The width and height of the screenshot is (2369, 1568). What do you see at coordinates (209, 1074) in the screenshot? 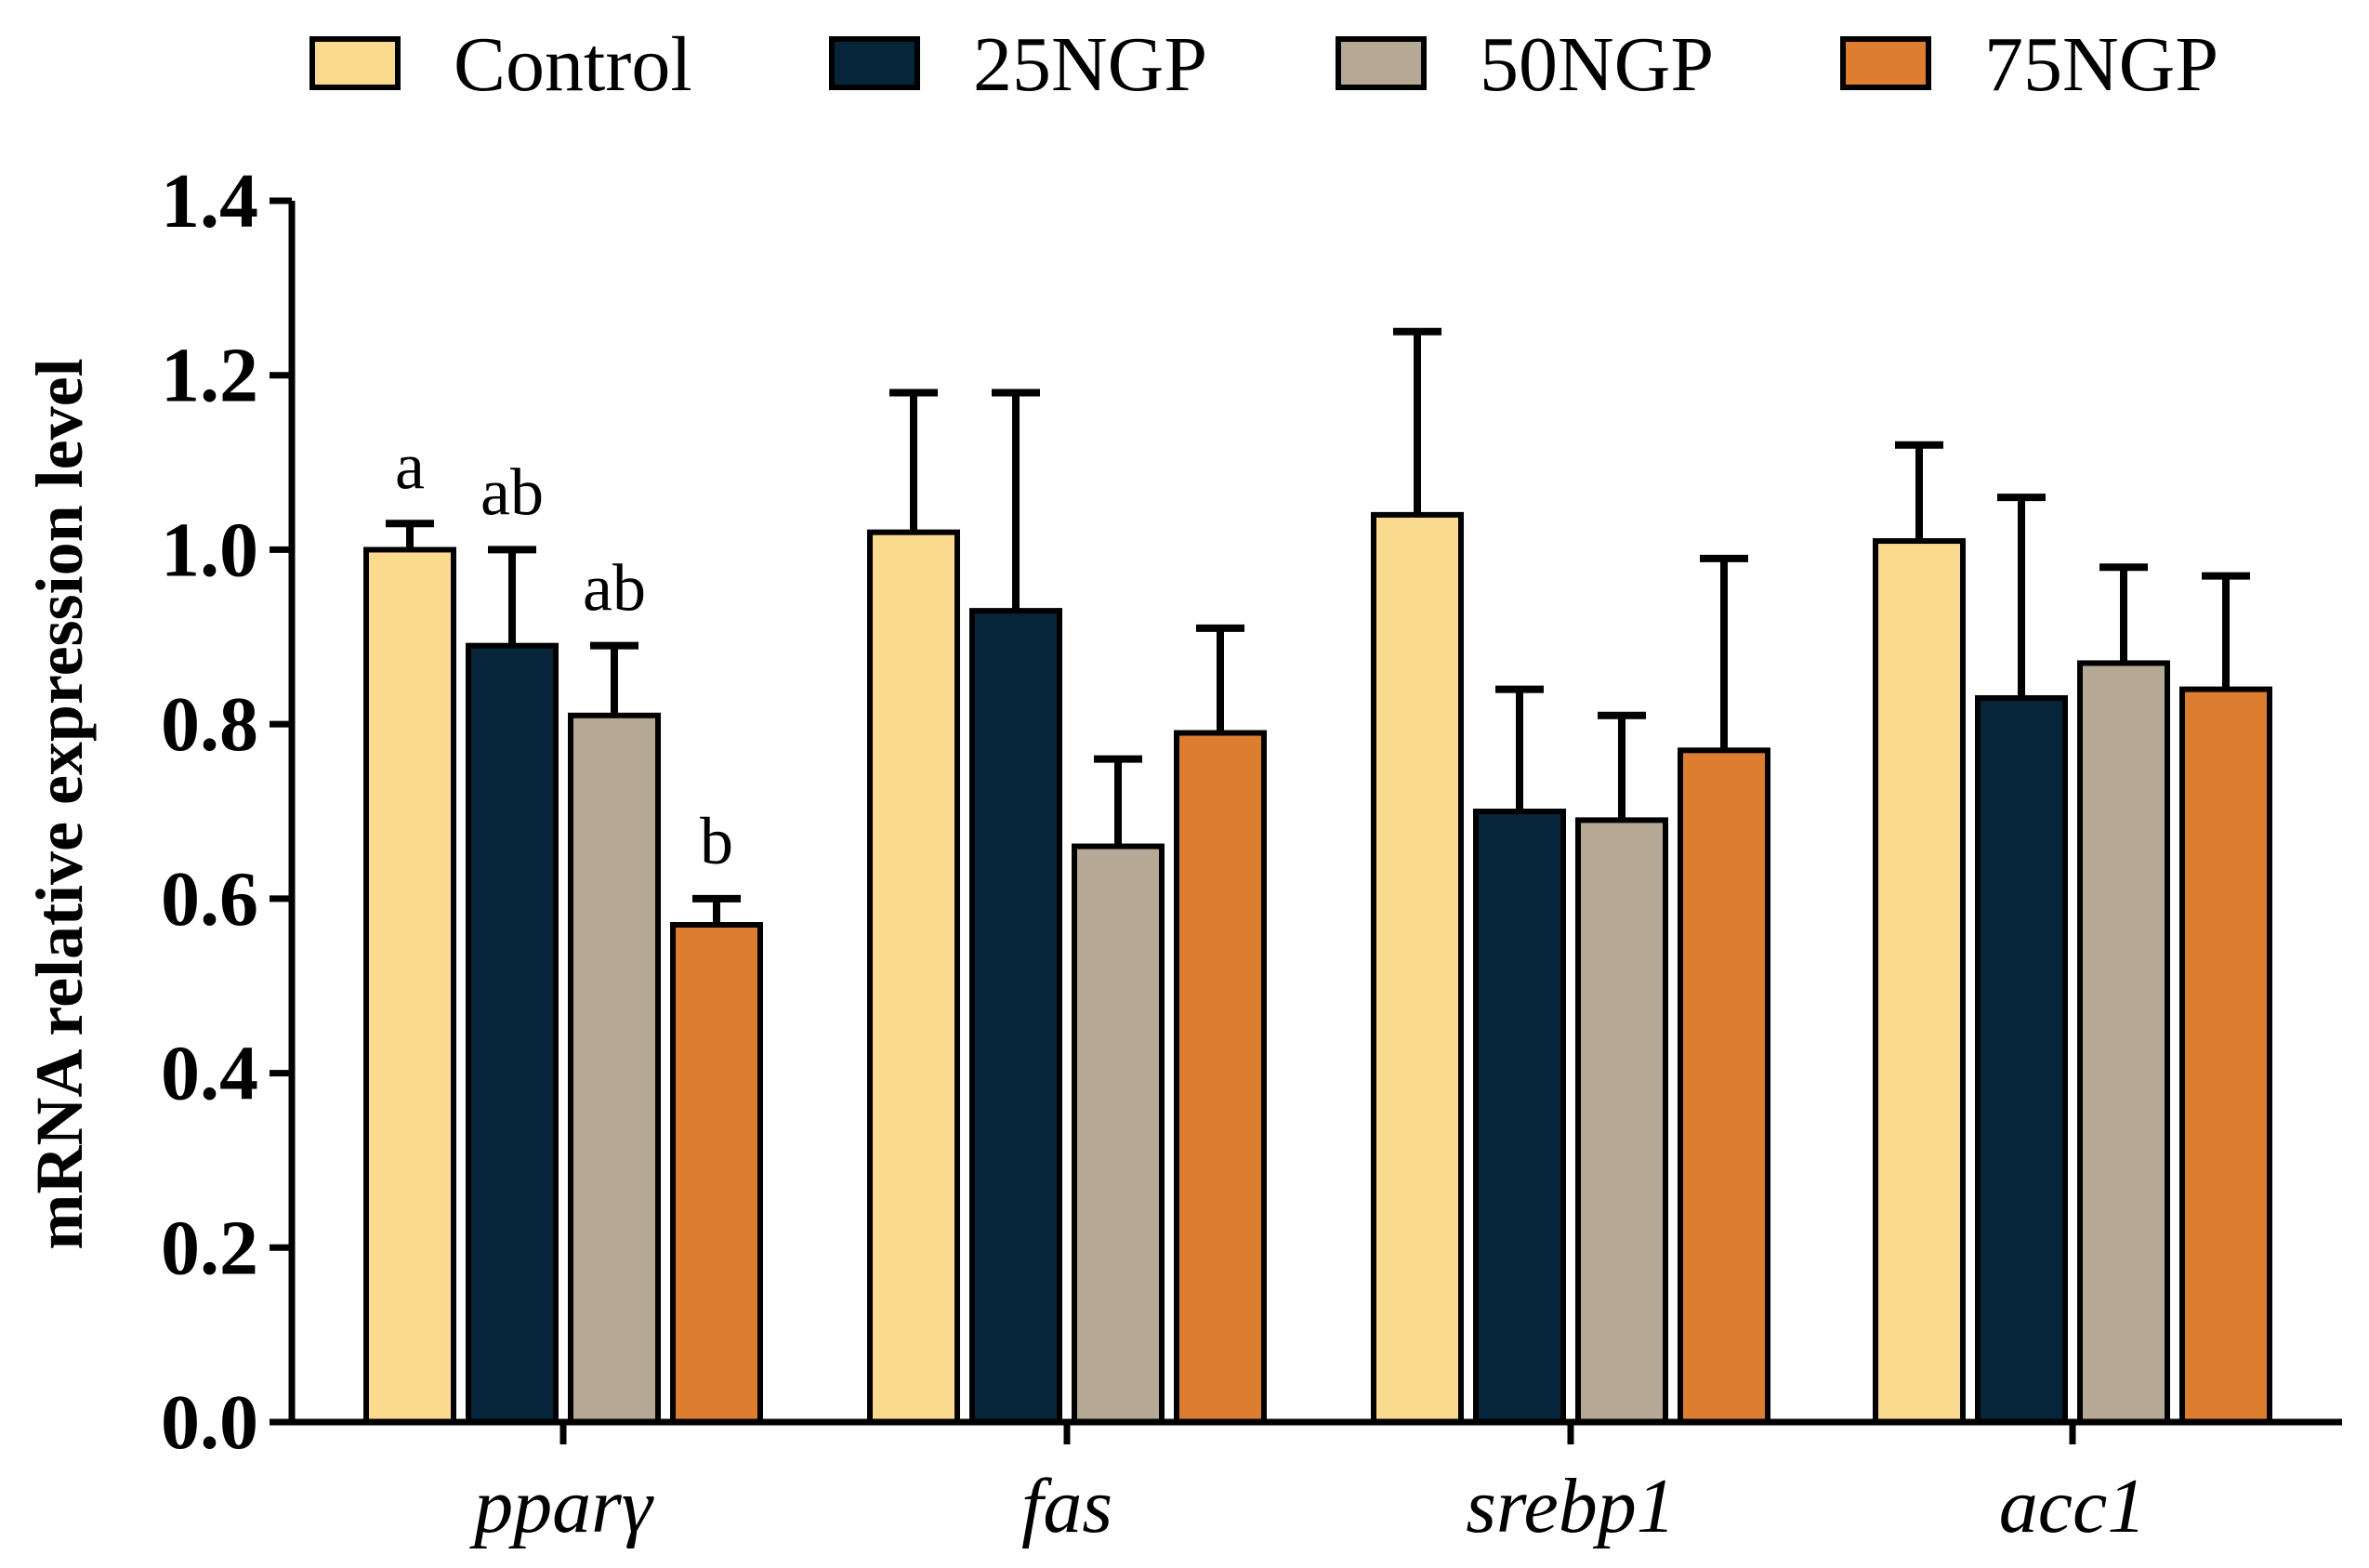
I see `y-tick-label: 0.4` at bounding box center [209, 1074].